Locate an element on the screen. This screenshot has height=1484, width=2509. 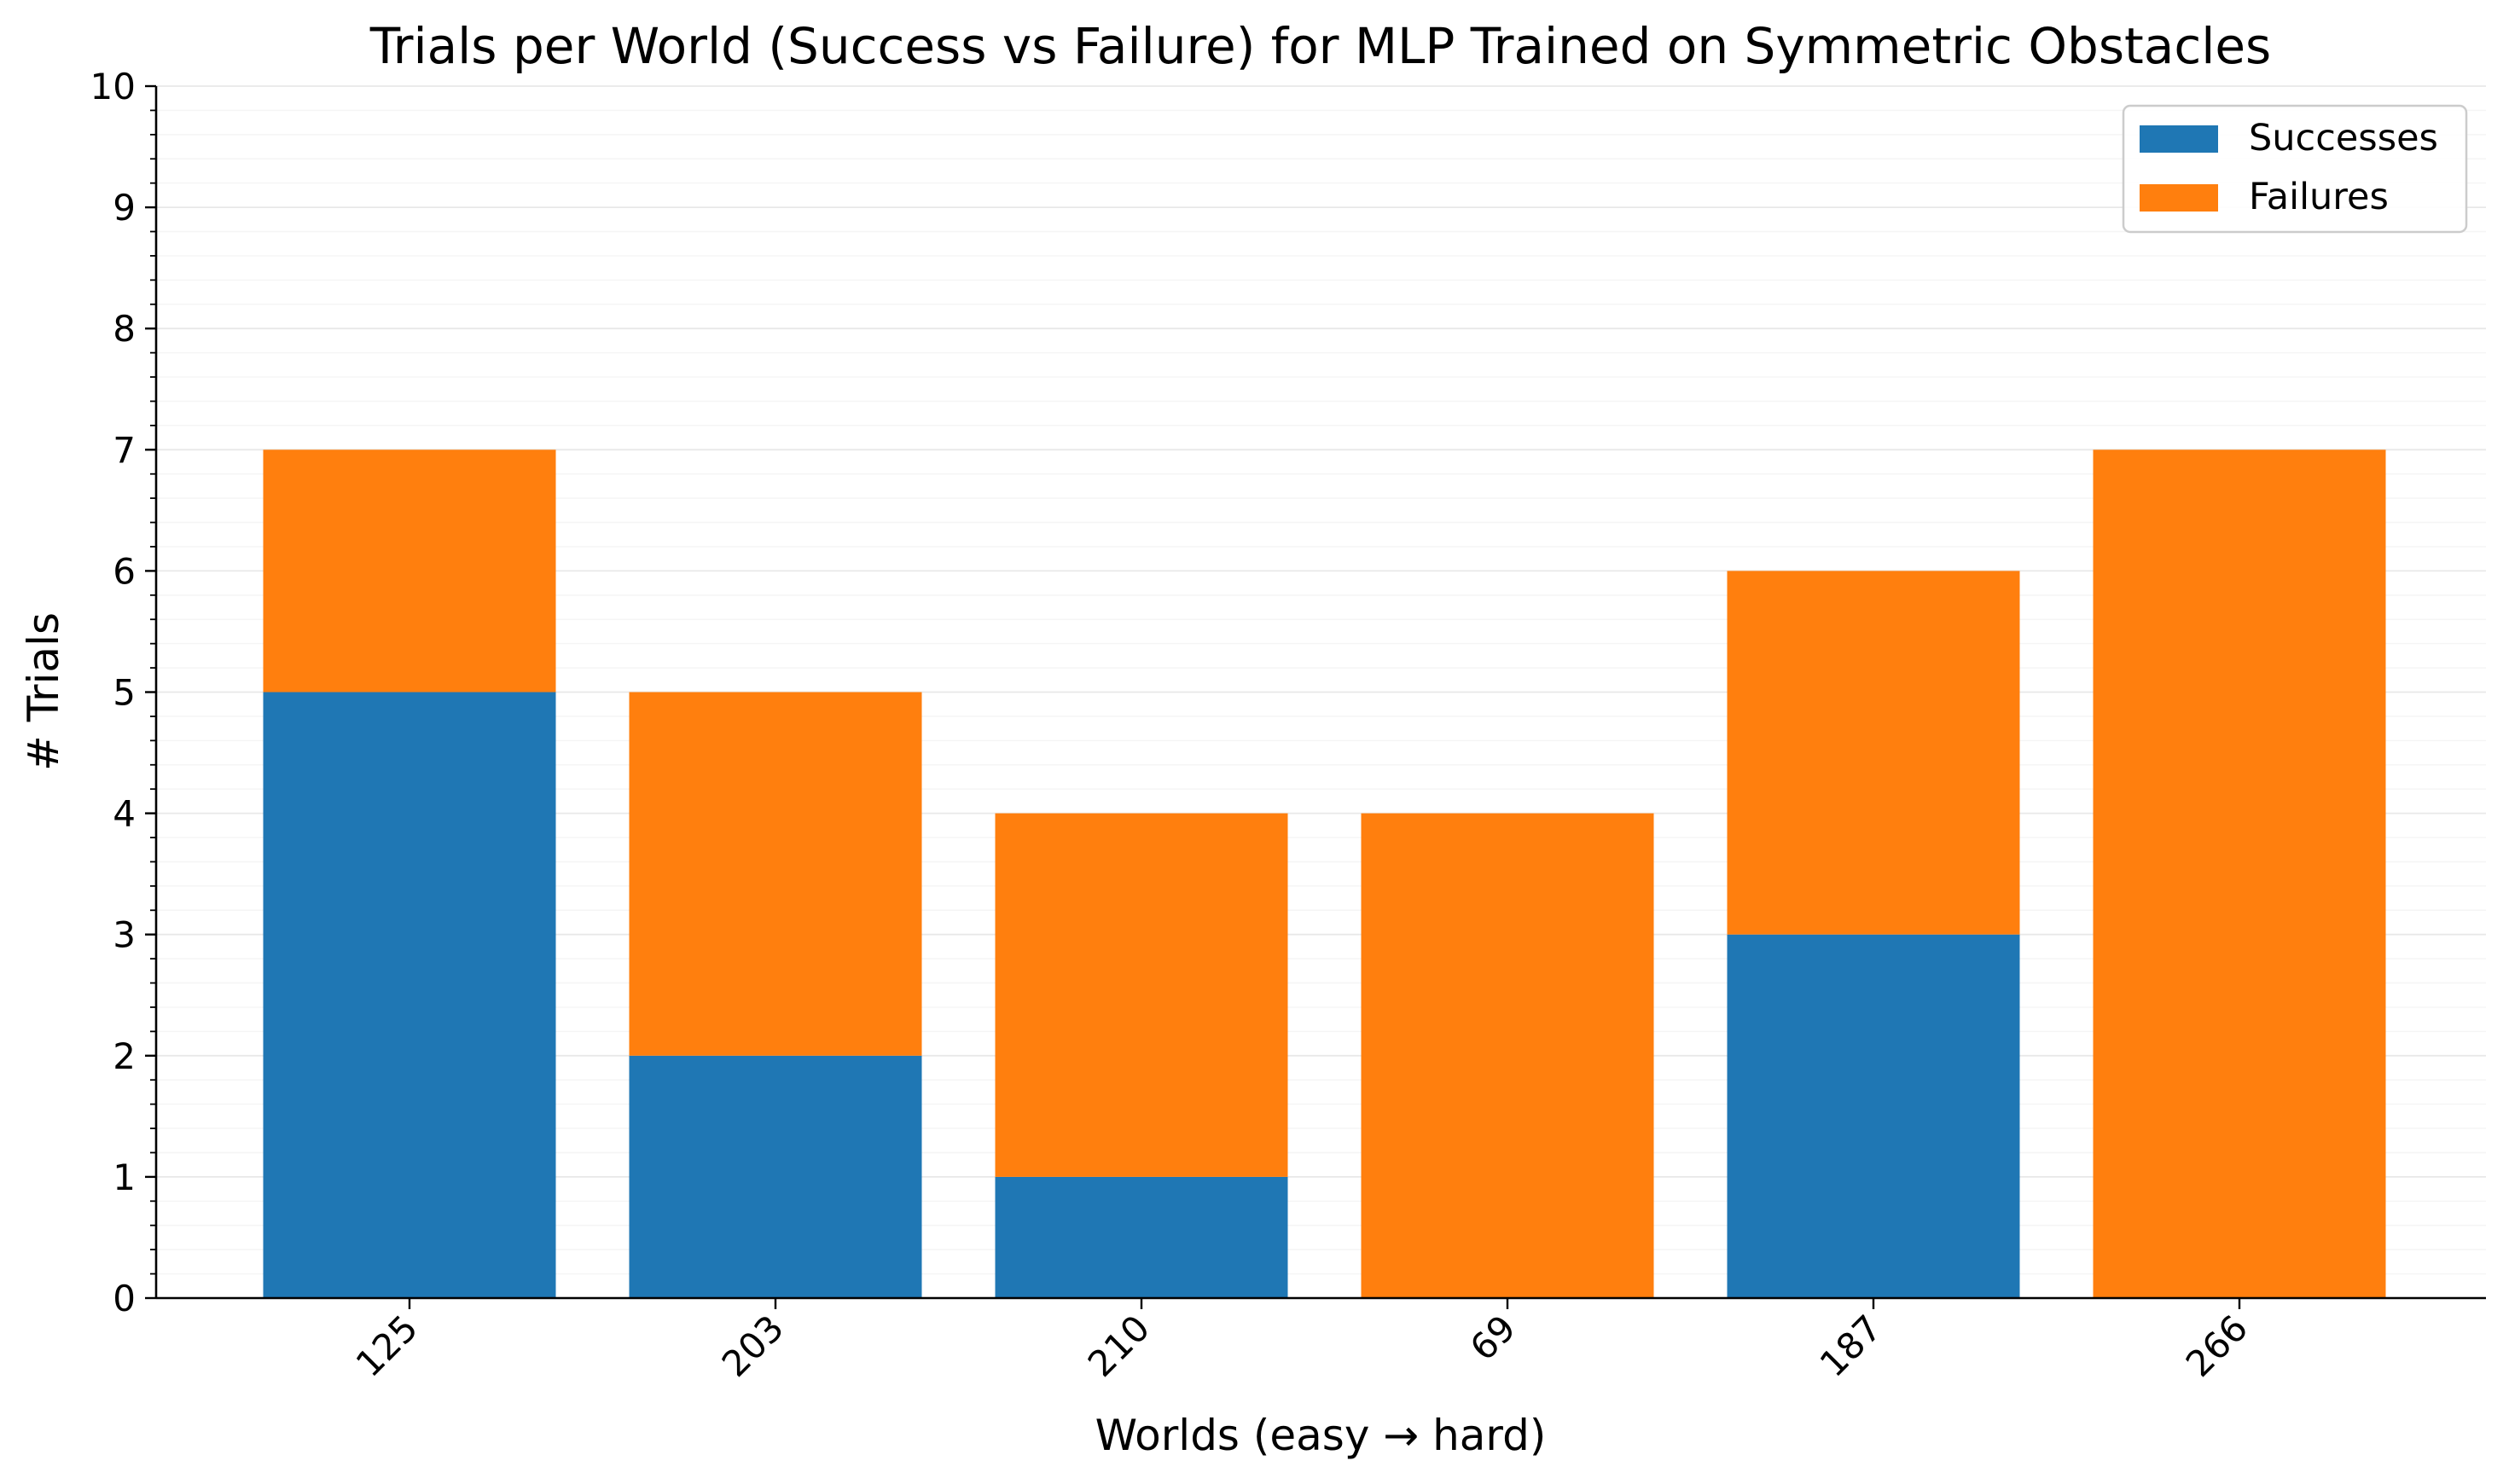
y-ticks: 0 1 2 3 4 5 6 7 8 9 10 is located at coordinates (123, 692).